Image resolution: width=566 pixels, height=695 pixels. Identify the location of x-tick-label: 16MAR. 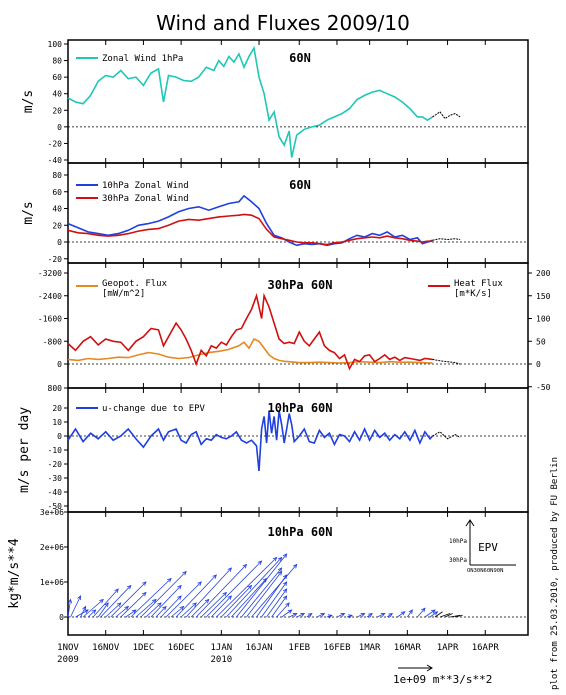
(408, 648).